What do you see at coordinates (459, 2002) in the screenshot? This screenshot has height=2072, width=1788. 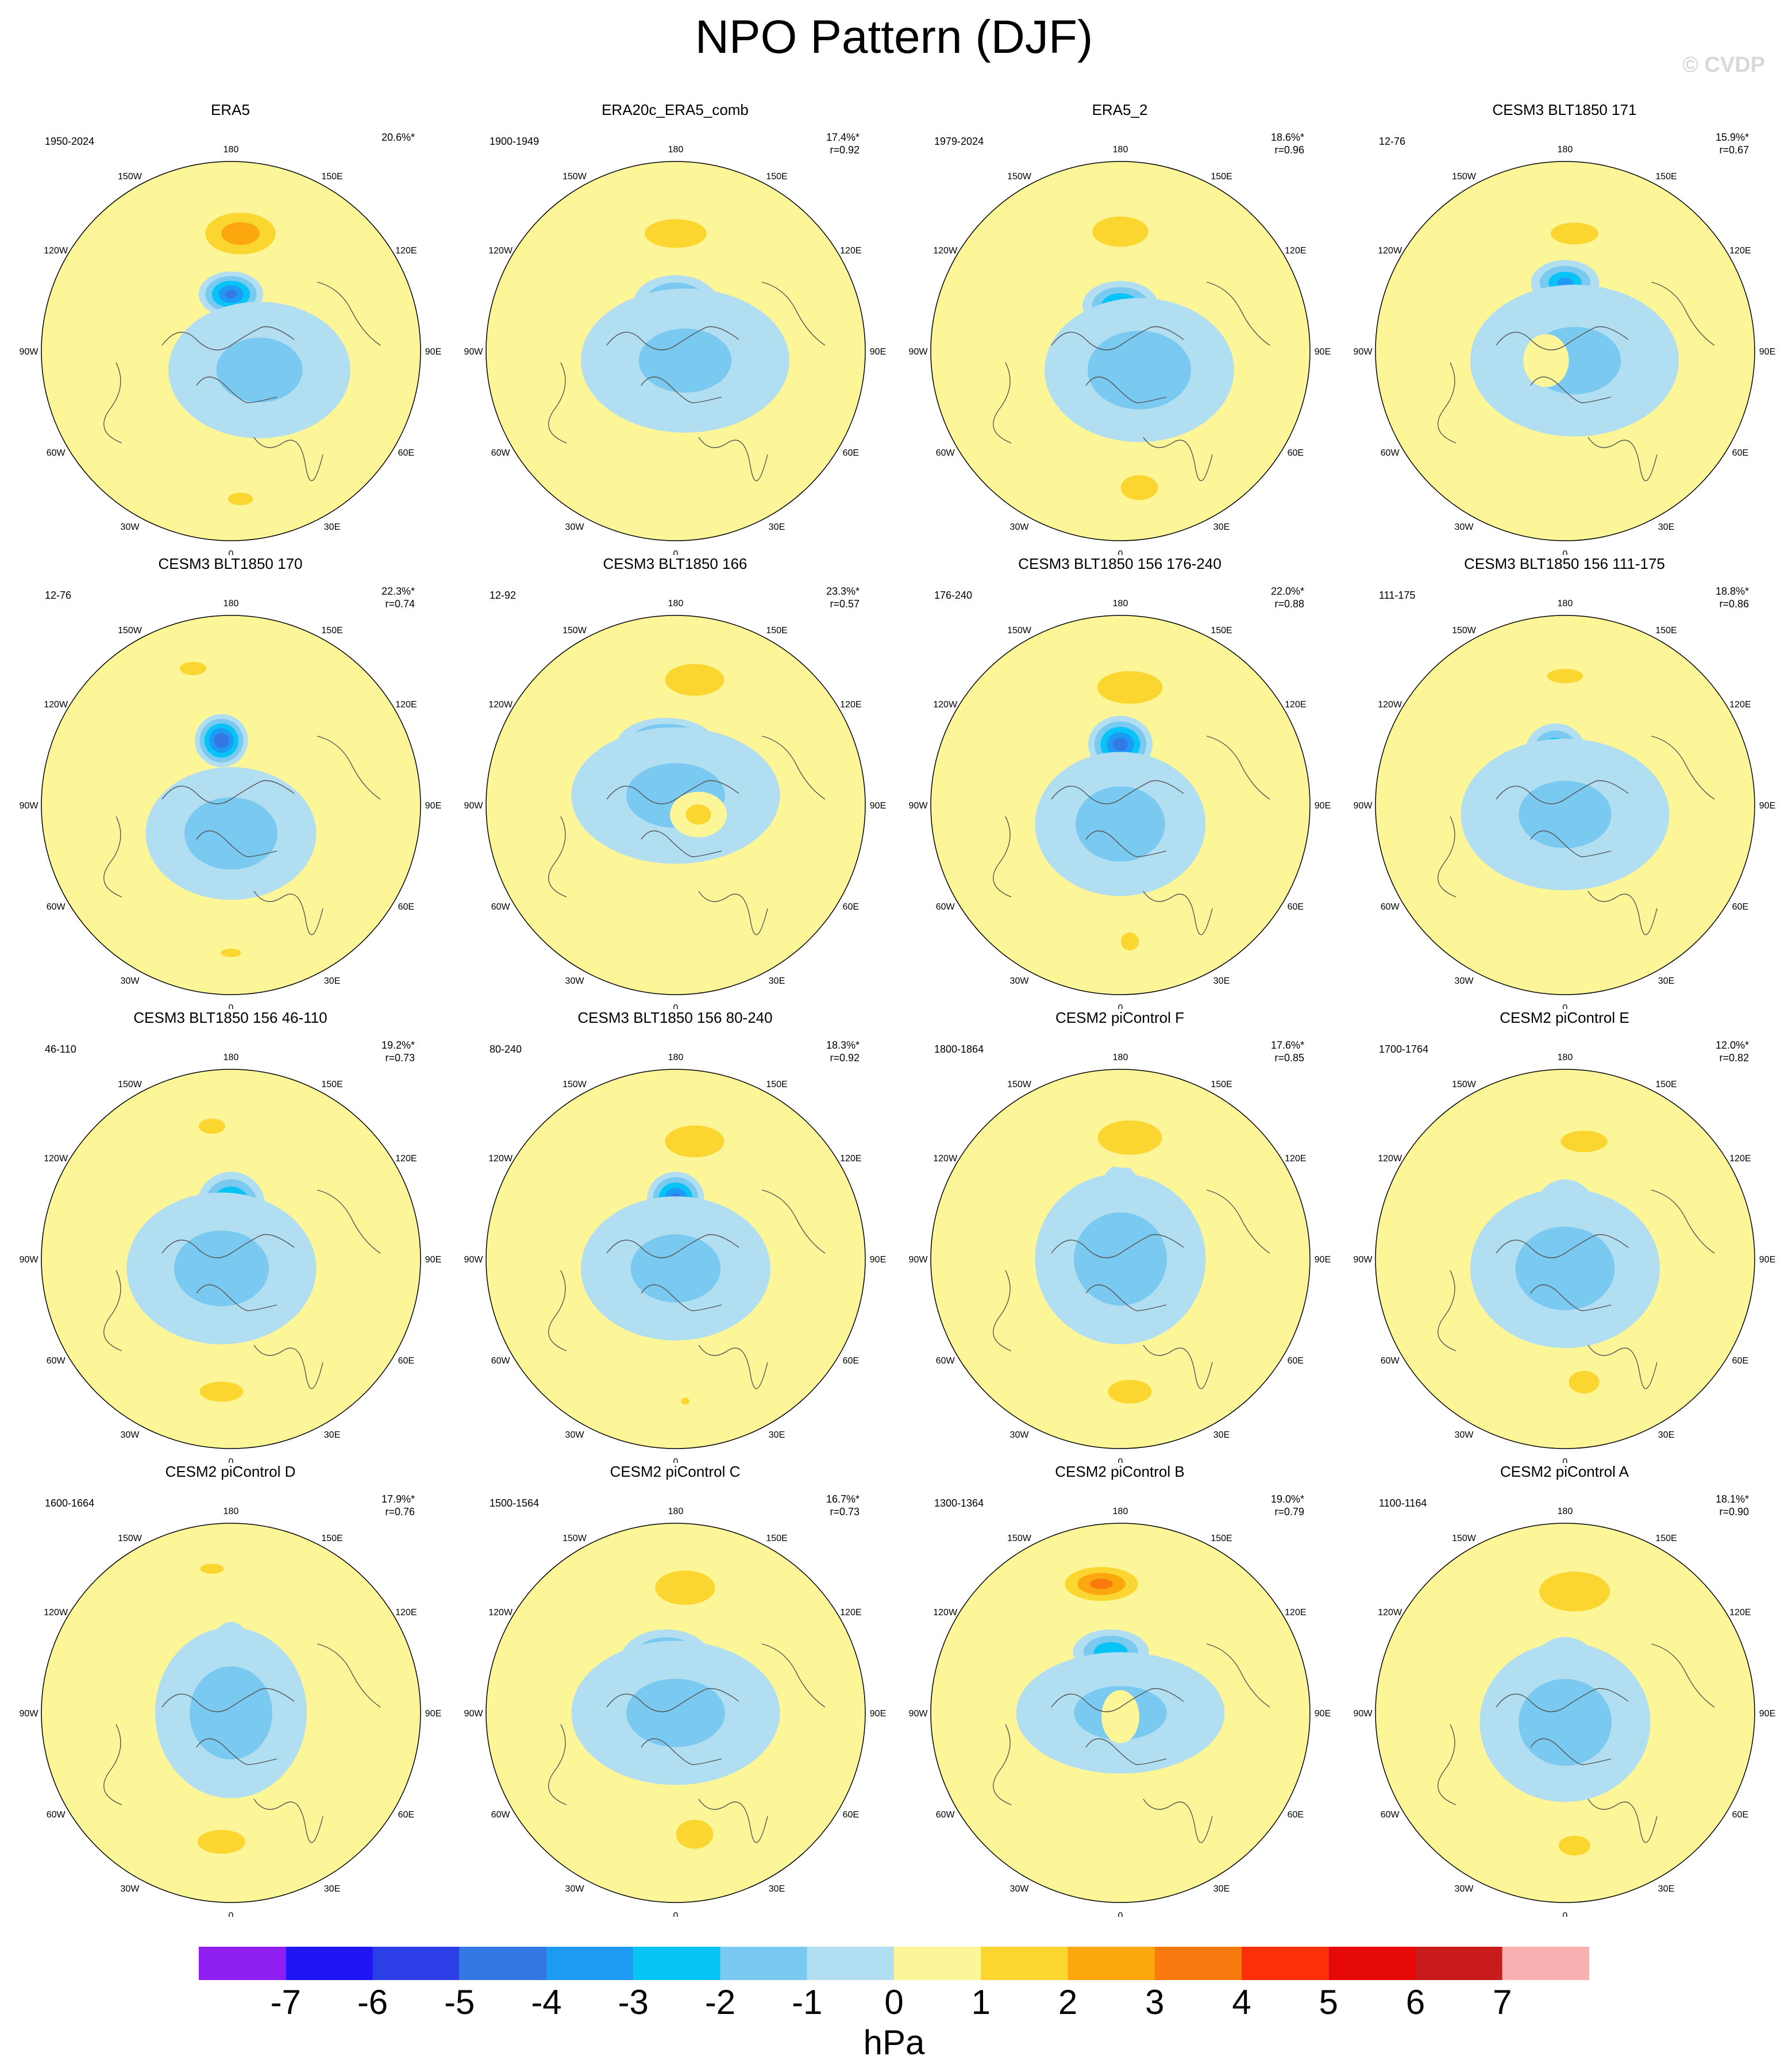 I see `colorbar-tick-label: -5` at bounding box center [459, 2002].